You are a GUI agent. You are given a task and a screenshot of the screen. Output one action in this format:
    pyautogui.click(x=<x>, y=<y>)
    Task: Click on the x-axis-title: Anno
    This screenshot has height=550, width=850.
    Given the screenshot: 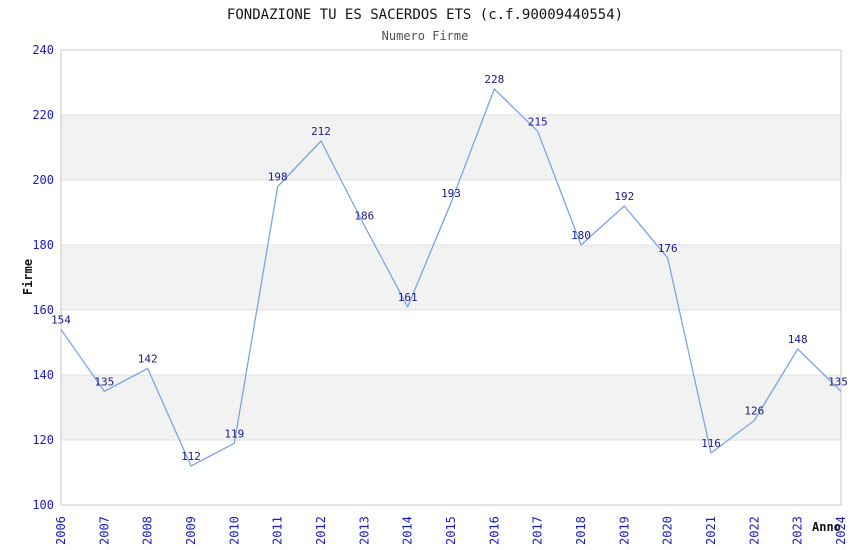 What is the action you would take?
    pyautogui.click(x=826, y=527)
    